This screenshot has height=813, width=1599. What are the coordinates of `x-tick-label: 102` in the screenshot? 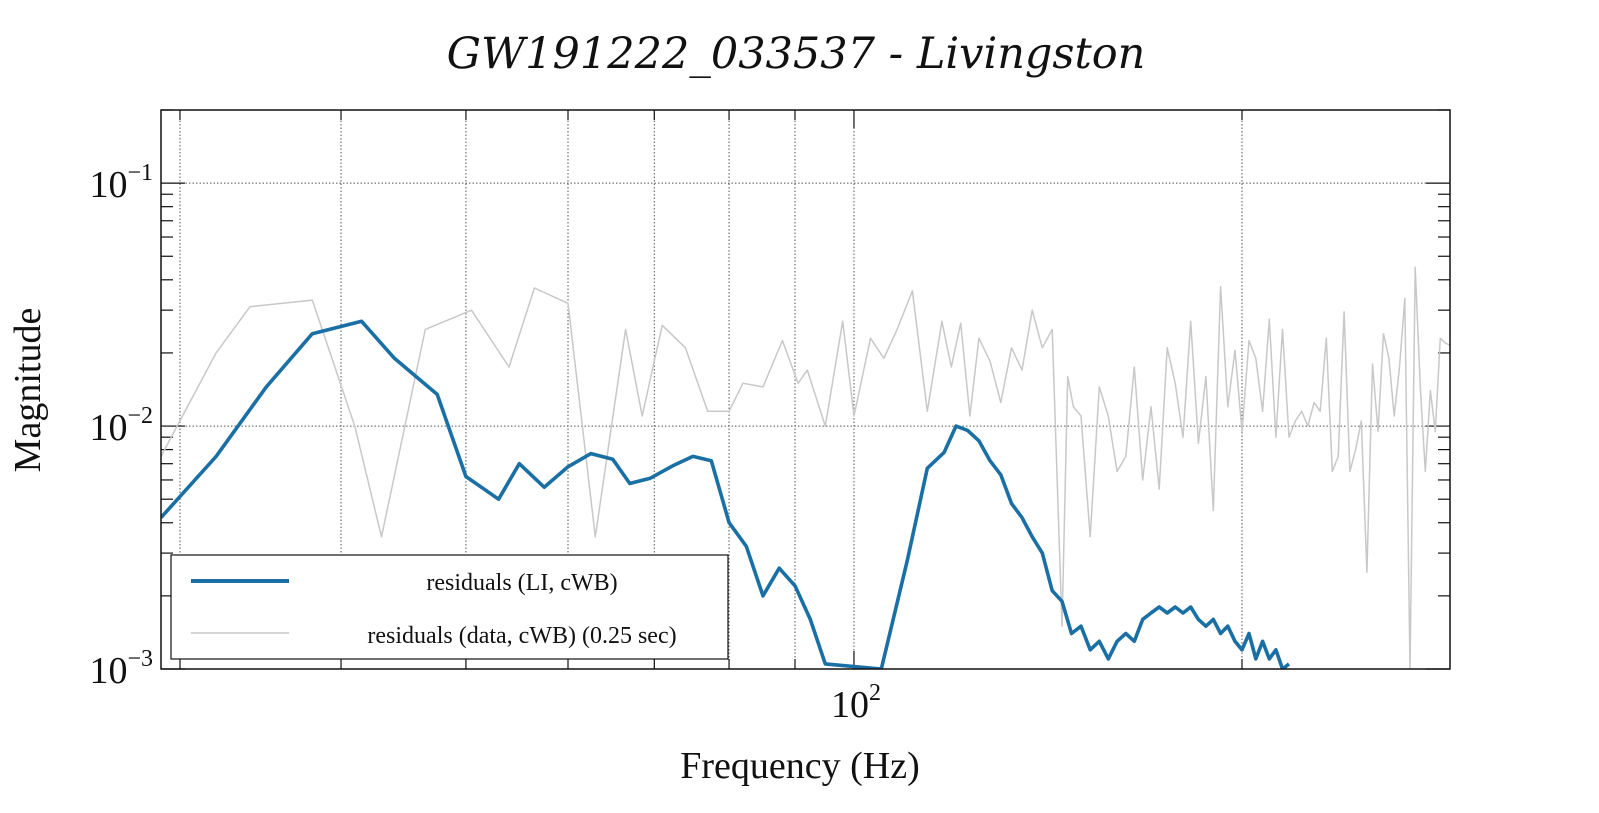 It's located at (856, 703).